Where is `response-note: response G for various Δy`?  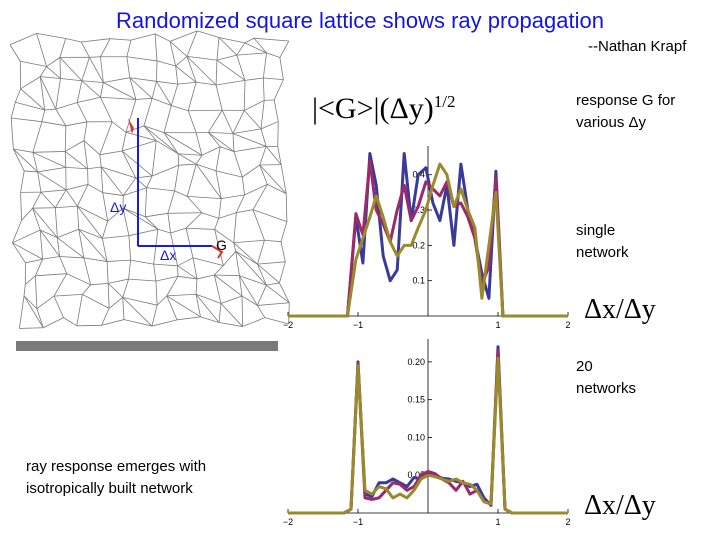 response-note: response G for various Δy is located at coordinates (625, 112).